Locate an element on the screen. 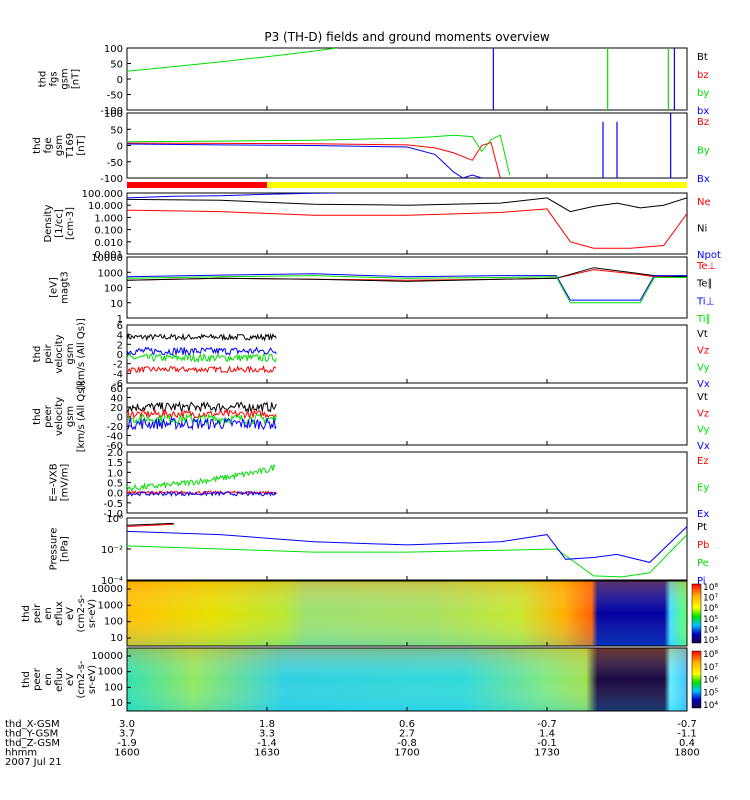 The image size is (750, 800). series-By is located at coordinates (319, 155).